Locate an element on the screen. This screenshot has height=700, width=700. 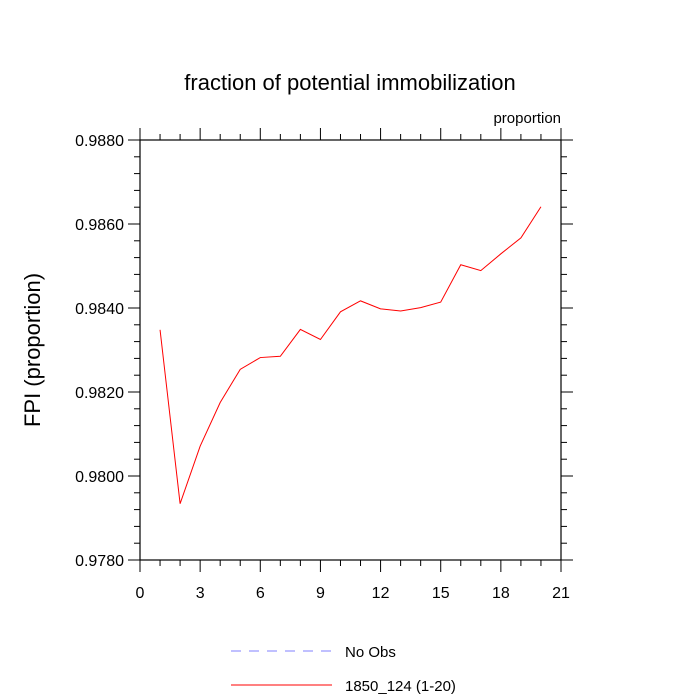
x-tick-label: 21 is located at coordinates (561, 593).